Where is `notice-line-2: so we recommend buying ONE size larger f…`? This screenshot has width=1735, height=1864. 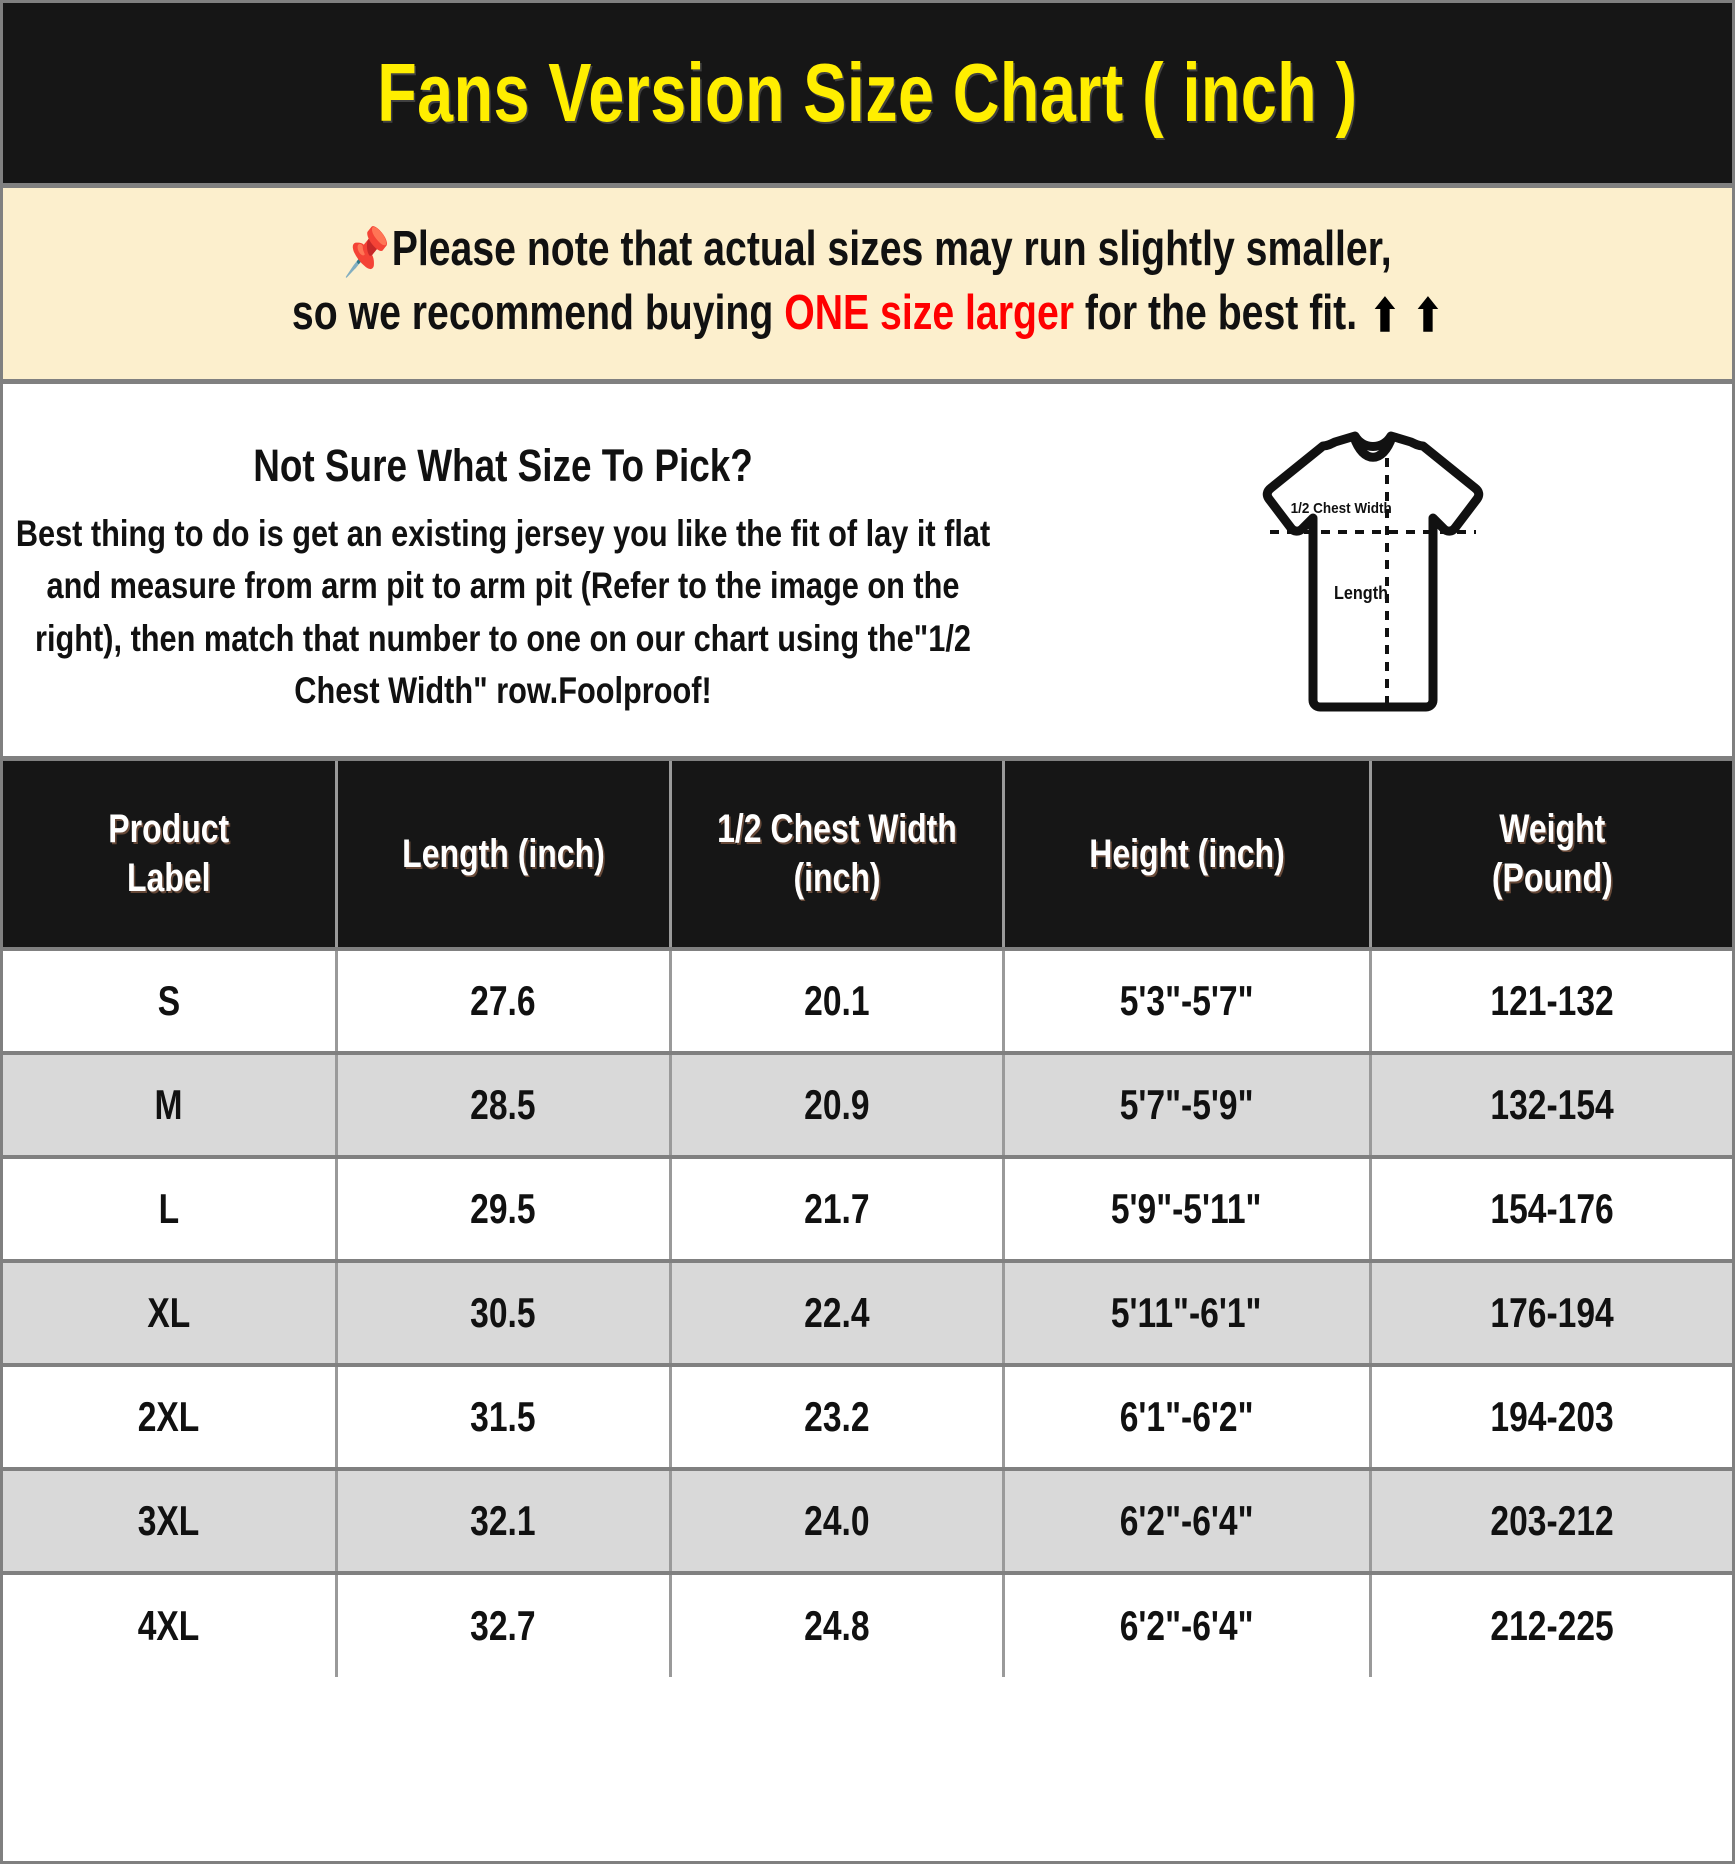 notice-line-2: so we recommend buying ONE size larger f… is located at coordinates (867, 313).